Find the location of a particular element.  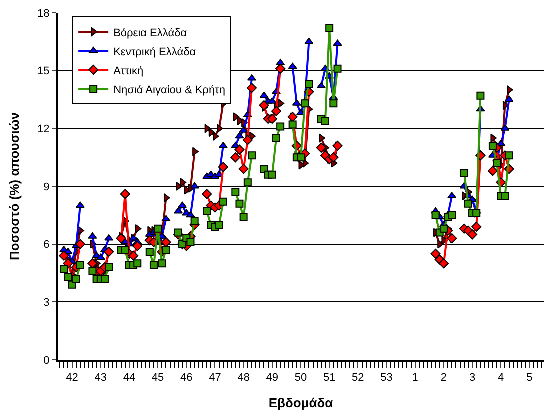

y-tick-label: 15 is located at coordinates (44, 72).